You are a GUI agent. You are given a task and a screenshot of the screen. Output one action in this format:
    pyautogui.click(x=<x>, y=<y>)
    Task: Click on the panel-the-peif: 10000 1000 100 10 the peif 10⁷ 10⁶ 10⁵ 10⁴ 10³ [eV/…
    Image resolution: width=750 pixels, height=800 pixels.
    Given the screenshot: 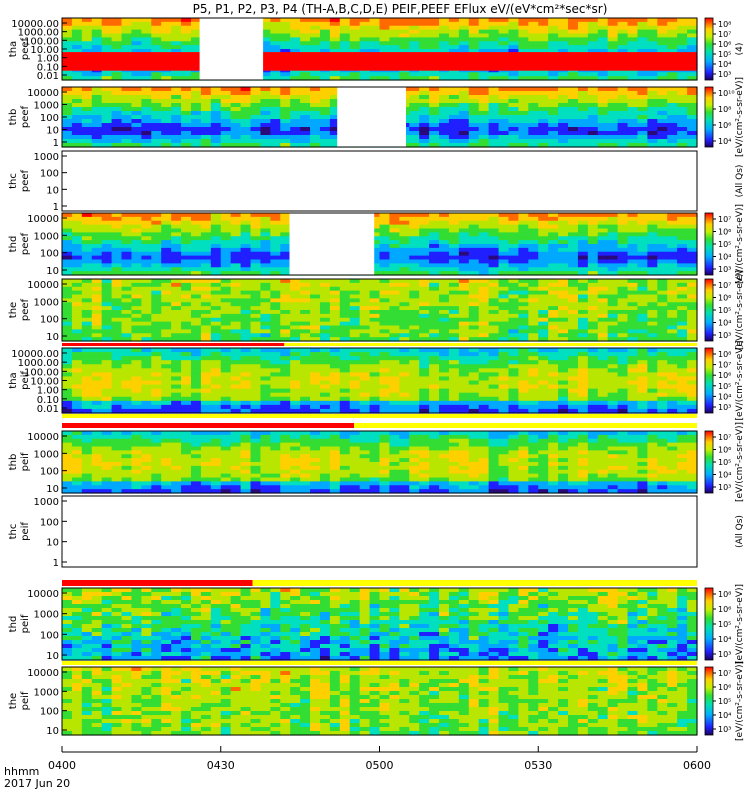 What is the action you would take?
    pyautogui.click(x=376, y=701)
    